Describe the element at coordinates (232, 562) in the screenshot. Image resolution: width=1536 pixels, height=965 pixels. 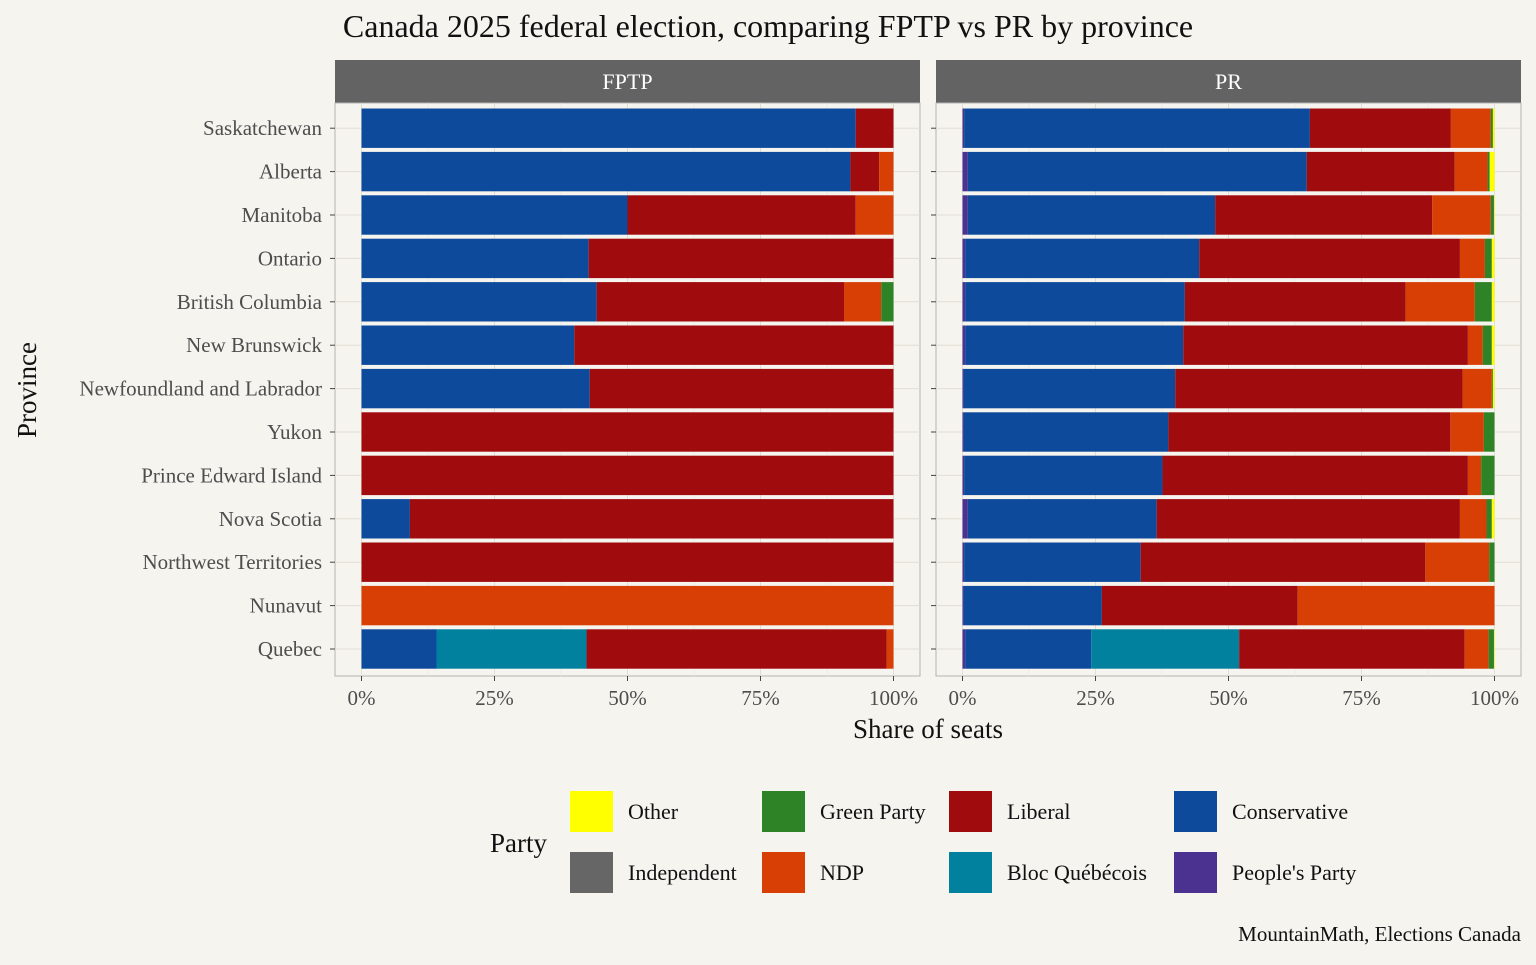
I see `y-tick-label: Northwest Territories` at that location.